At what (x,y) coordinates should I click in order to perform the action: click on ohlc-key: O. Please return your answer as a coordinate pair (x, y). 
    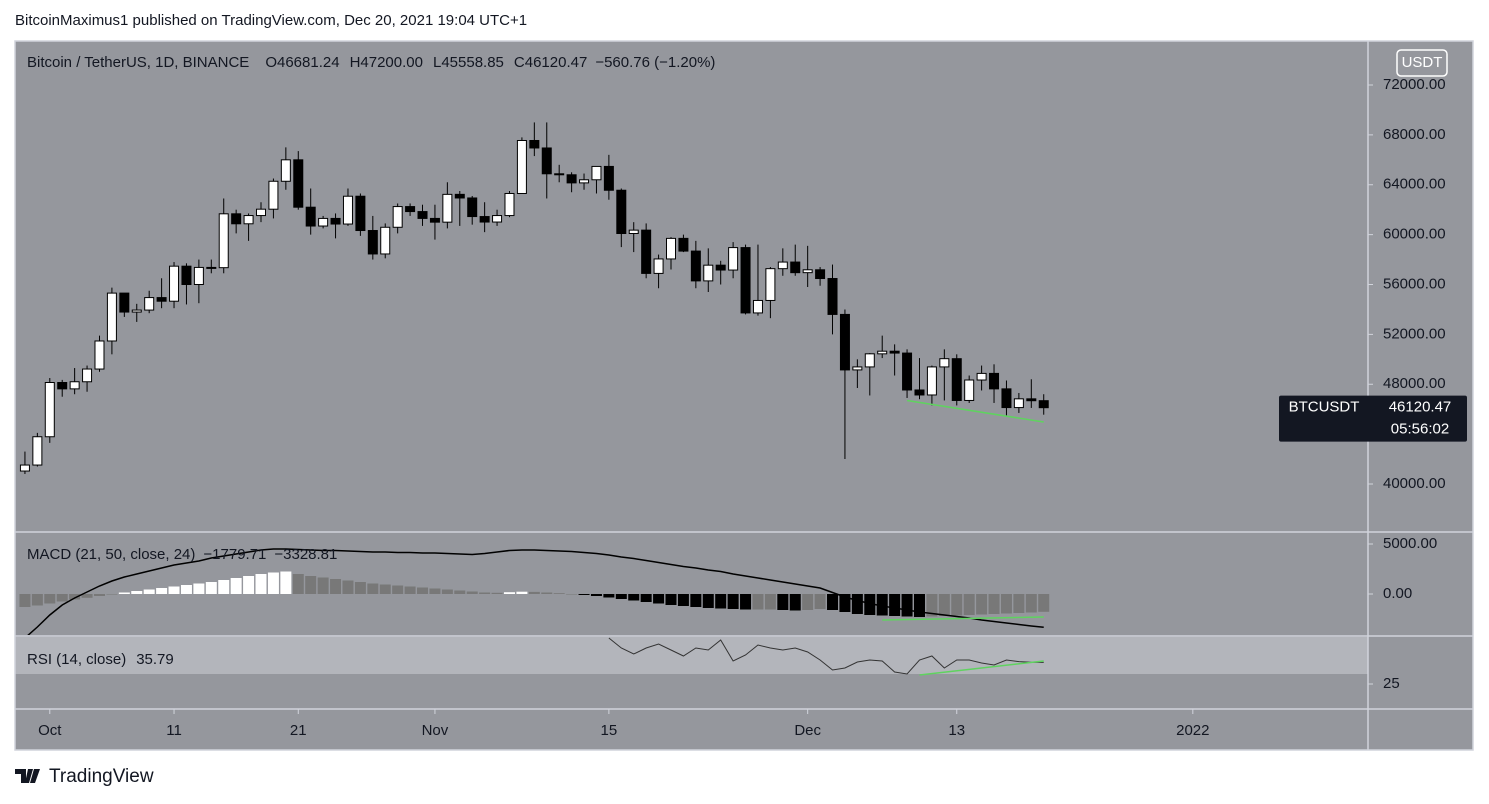
    Looking at the image, I should click on (271, 62).